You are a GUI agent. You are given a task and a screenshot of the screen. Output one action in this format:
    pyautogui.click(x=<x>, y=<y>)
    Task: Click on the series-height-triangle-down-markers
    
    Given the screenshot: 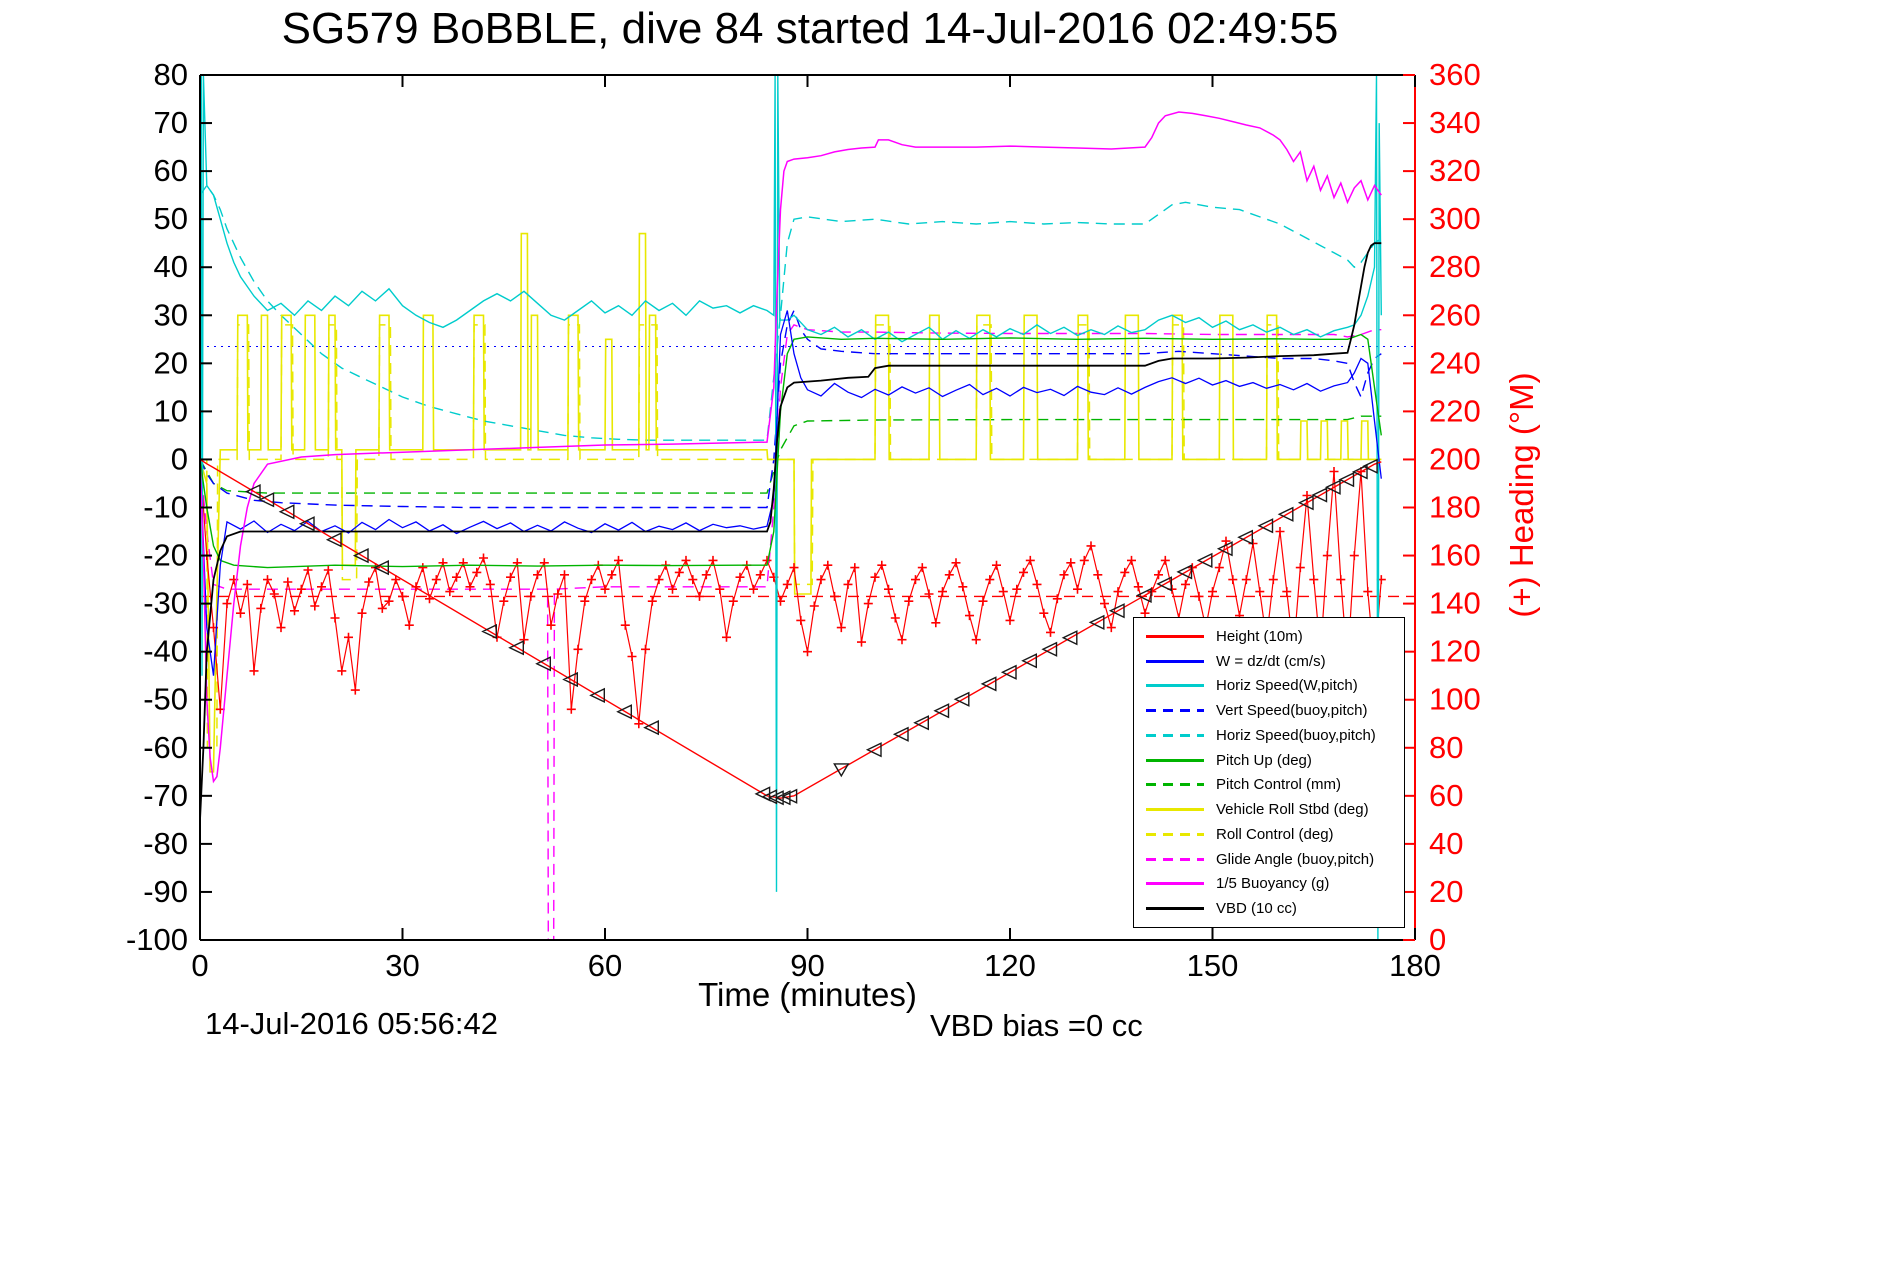 What is the action you would take?
    pyautogui.click(x=841, y=770)
    